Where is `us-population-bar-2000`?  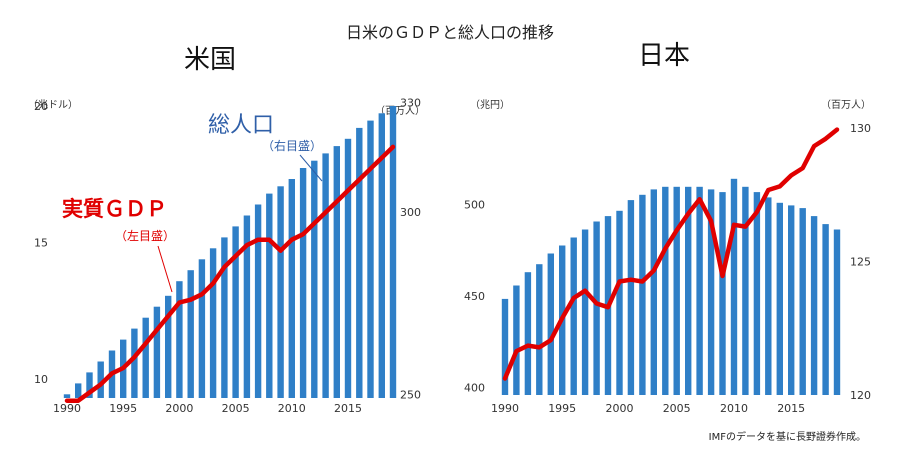
us-population-bar-2000 is located at coordinates (179, 339).